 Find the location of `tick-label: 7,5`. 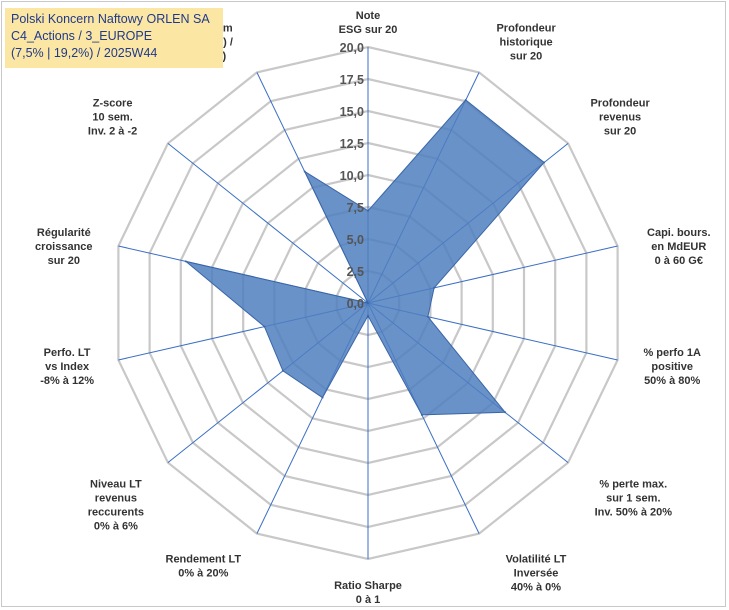

tick-label: 7,5 is located at coordinates (355, 208).